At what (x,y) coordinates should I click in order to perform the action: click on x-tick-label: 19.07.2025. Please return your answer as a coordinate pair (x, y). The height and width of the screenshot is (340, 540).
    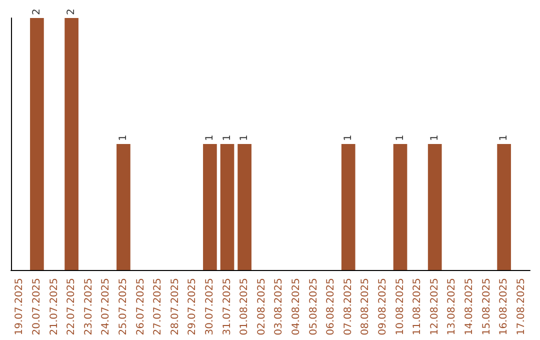
    Looking at the image, I should click on (20, 307).